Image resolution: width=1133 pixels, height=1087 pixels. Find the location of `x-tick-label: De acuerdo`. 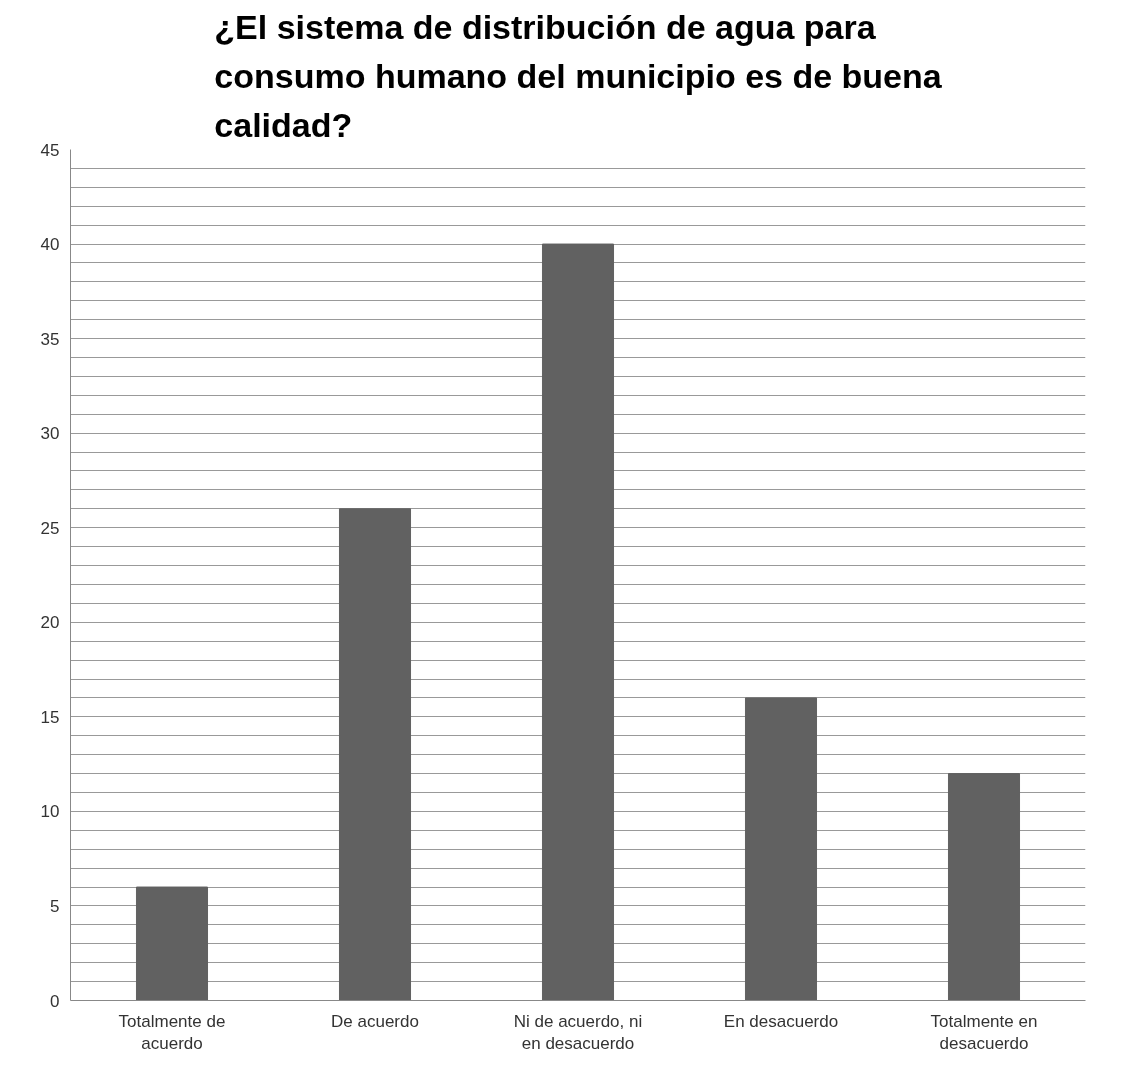

x-tick-label: De acuerdo is located at coordinates (375, 1021).